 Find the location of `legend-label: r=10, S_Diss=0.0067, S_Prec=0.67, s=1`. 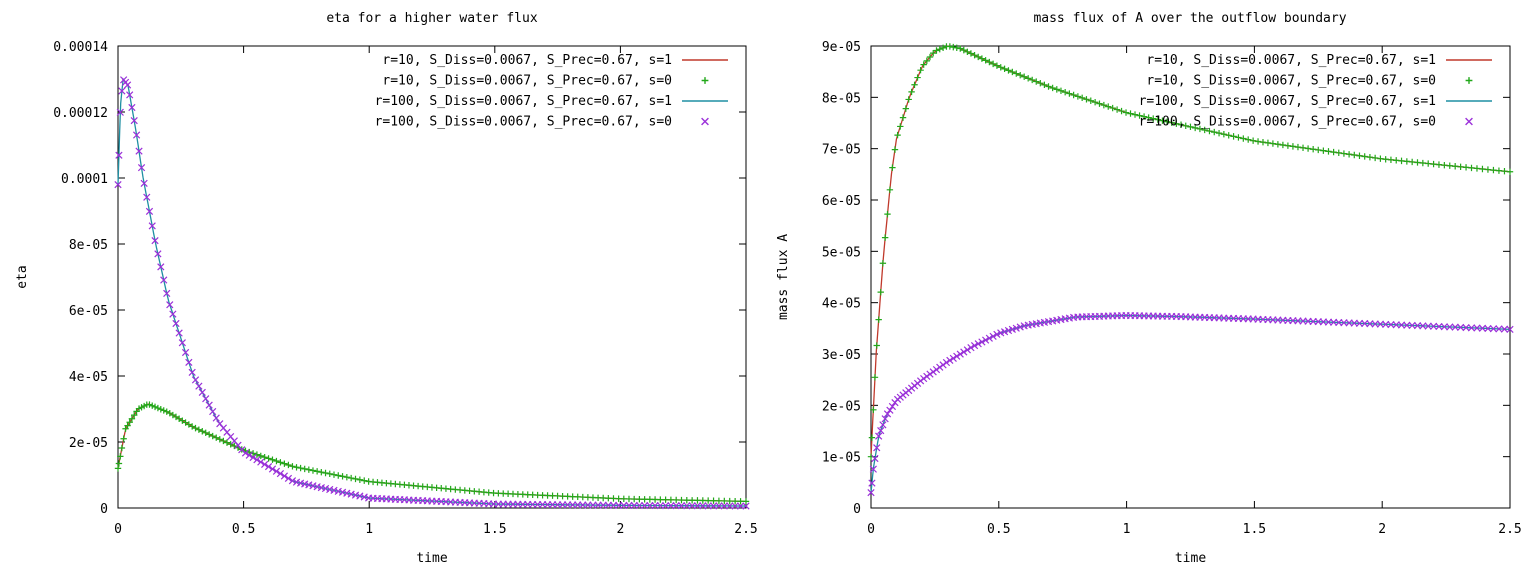

legend-label: r=10, S_Diss=0.0067, S_Prec=0.67, s=1 is located at coordinates (1291, 60).